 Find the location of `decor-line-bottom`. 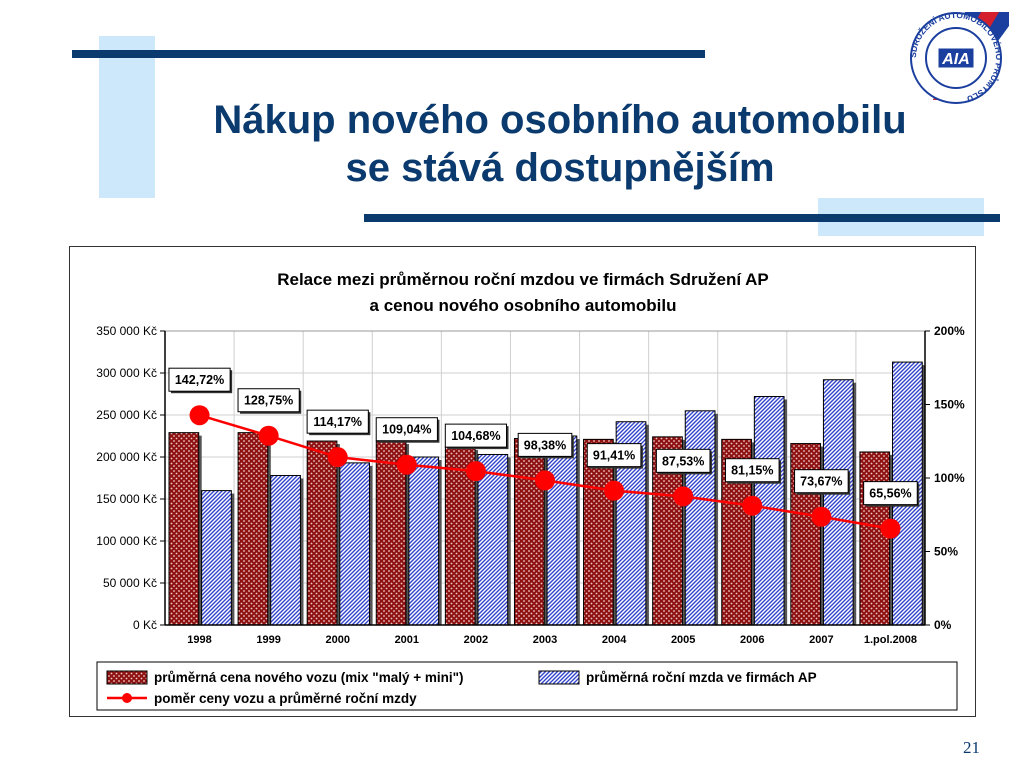

decor-line-bottom is located at coordinates (682, 218).